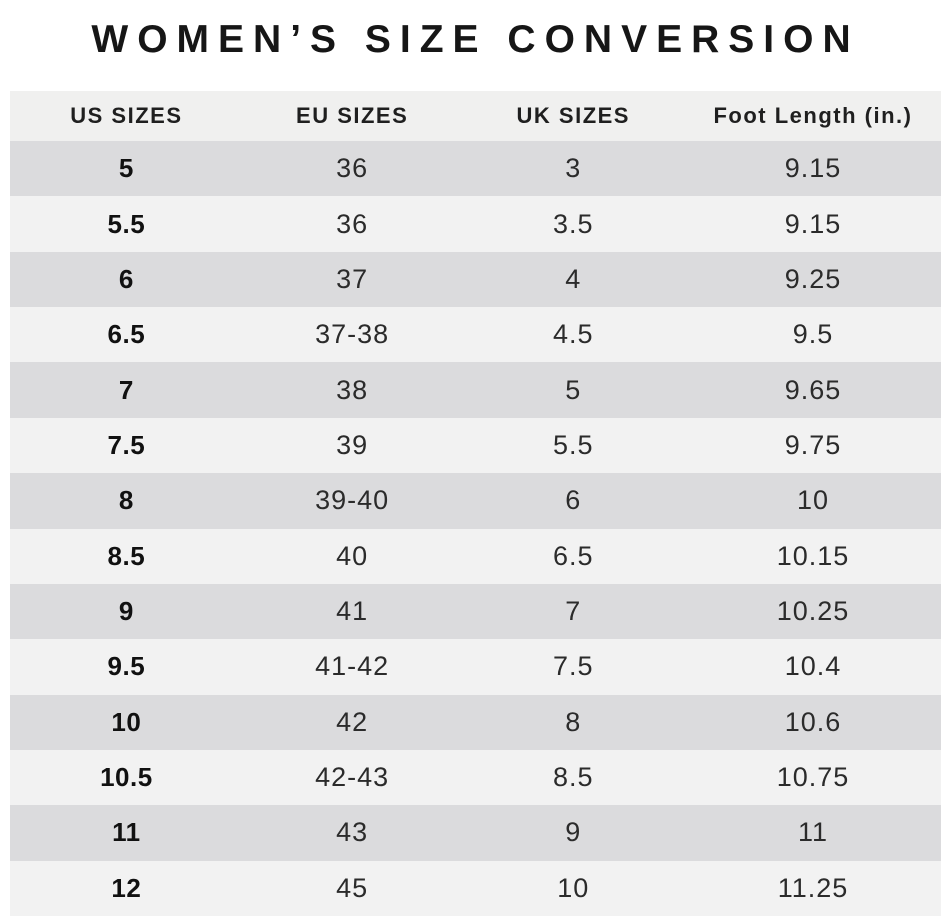  What do you see at coordinates (126, 115) in the screenshot?
I see `column-header-us-sizes: US SIZES` at bounding box center [126, 115].